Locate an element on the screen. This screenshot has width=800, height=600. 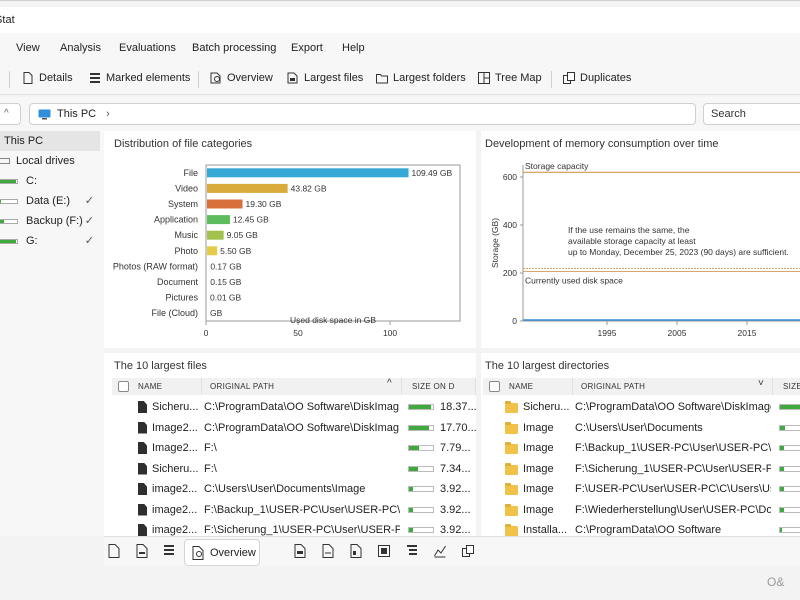
x-tick-label: 100 is located at coordinates (390, 333).